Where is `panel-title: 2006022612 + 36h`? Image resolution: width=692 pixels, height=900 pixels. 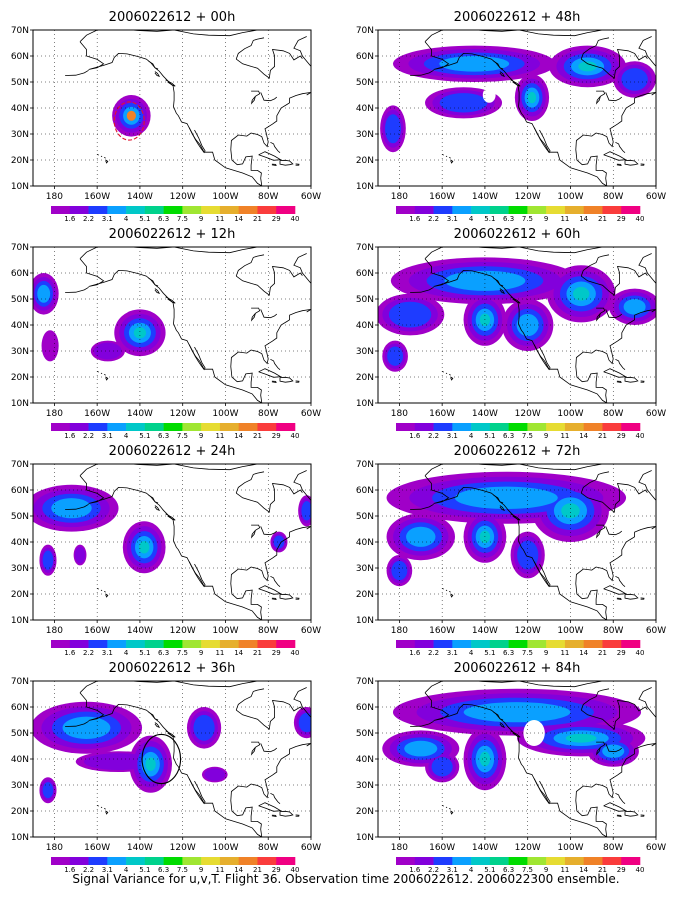 panel-title: 2006022612 + 36h is located at coordinates (172, 668).